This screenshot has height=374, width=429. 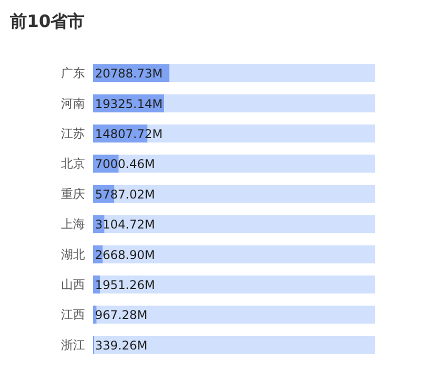 What do you see at coordinates (73, 224) in the screenshot?
I see `y-tick-label: 上海` at bounding box center [73, 224].